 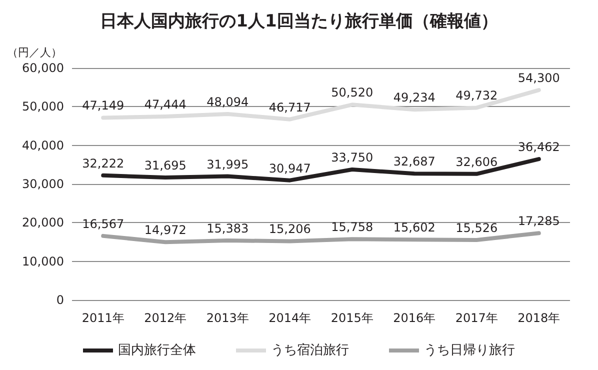 I want to click on data-label: 54,300, so click(x=539, y=78).